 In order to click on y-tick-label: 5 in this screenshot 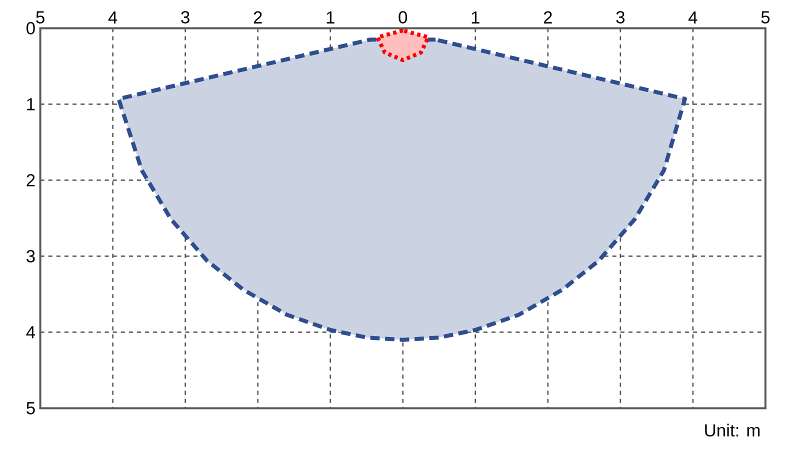, I will do `click(30, 408)`.